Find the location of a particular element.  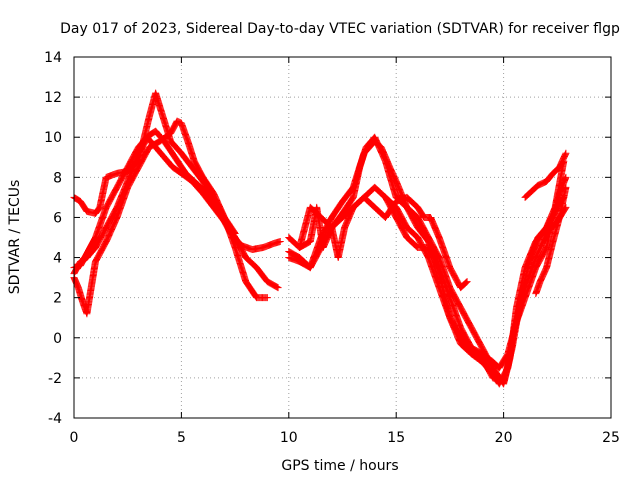

y-tick-label: 6 is located at coordinates (57, 218).